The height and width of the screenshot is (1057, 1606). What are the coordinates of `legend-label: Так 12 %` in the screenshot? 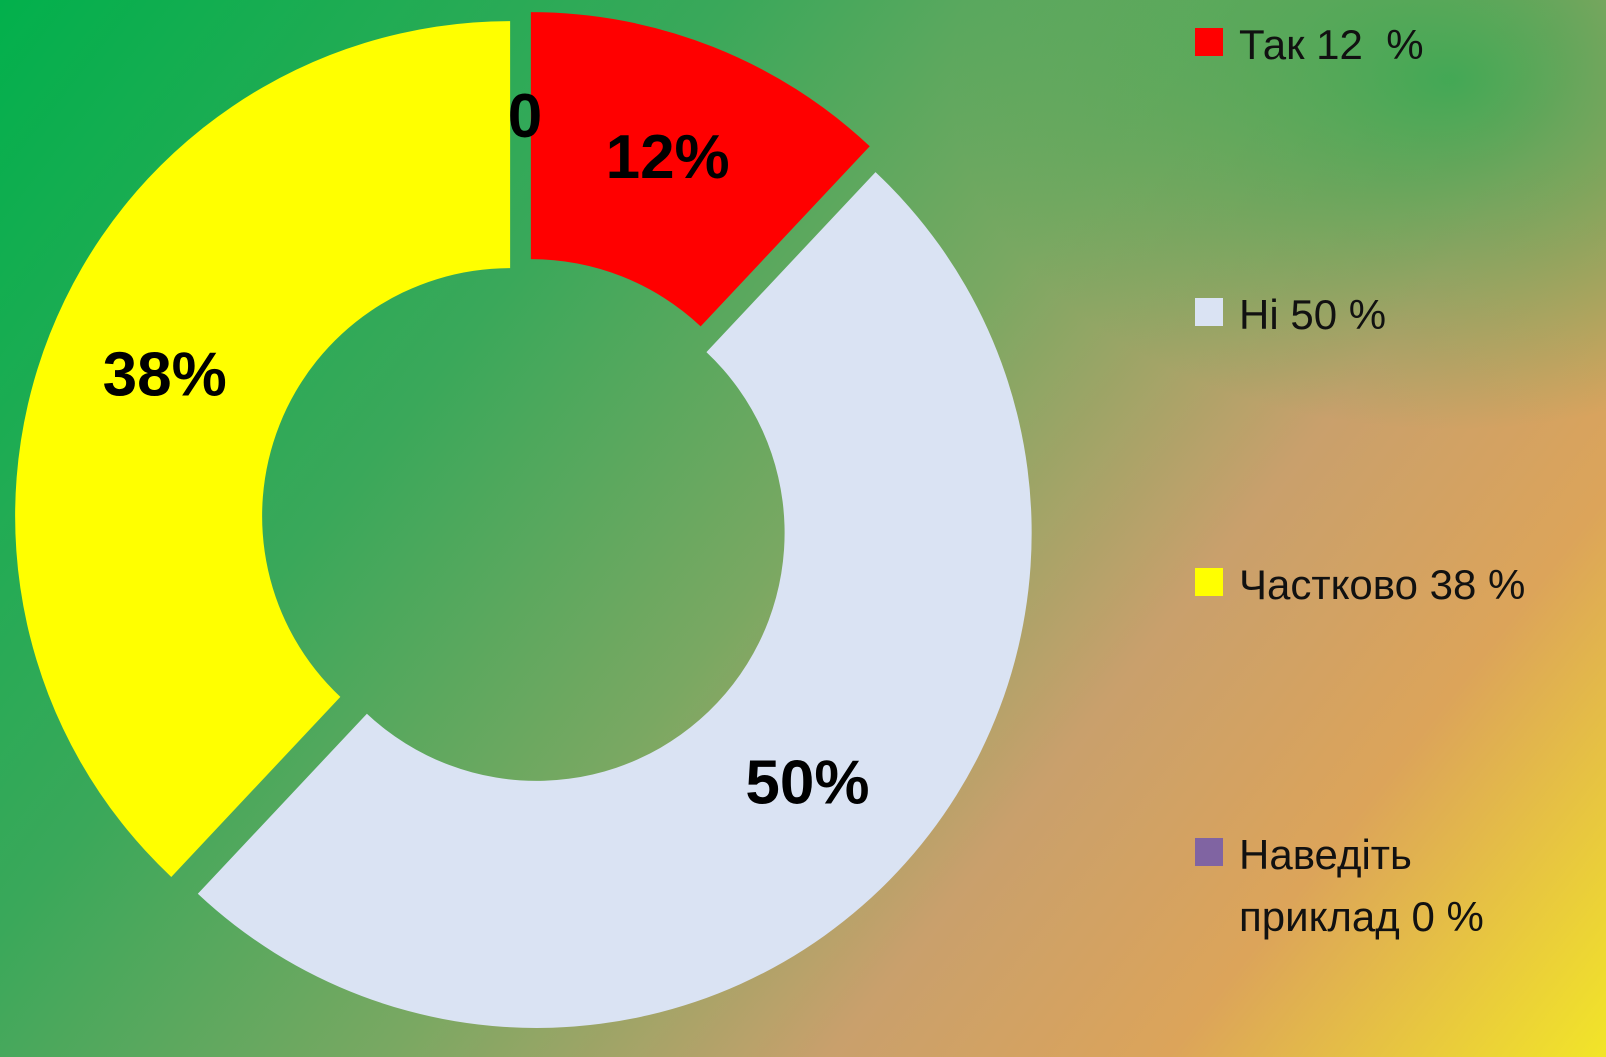 It's located at (1331, 44).